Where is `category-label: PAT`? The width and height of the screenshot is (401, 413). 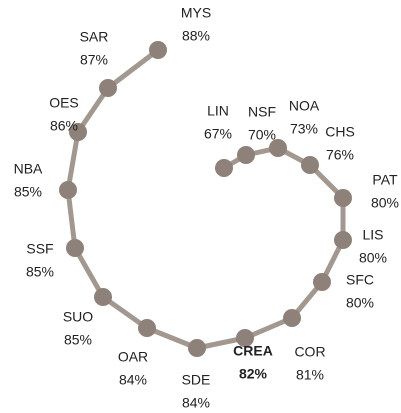 category-label: PAT is located at coordinates (385, 180).